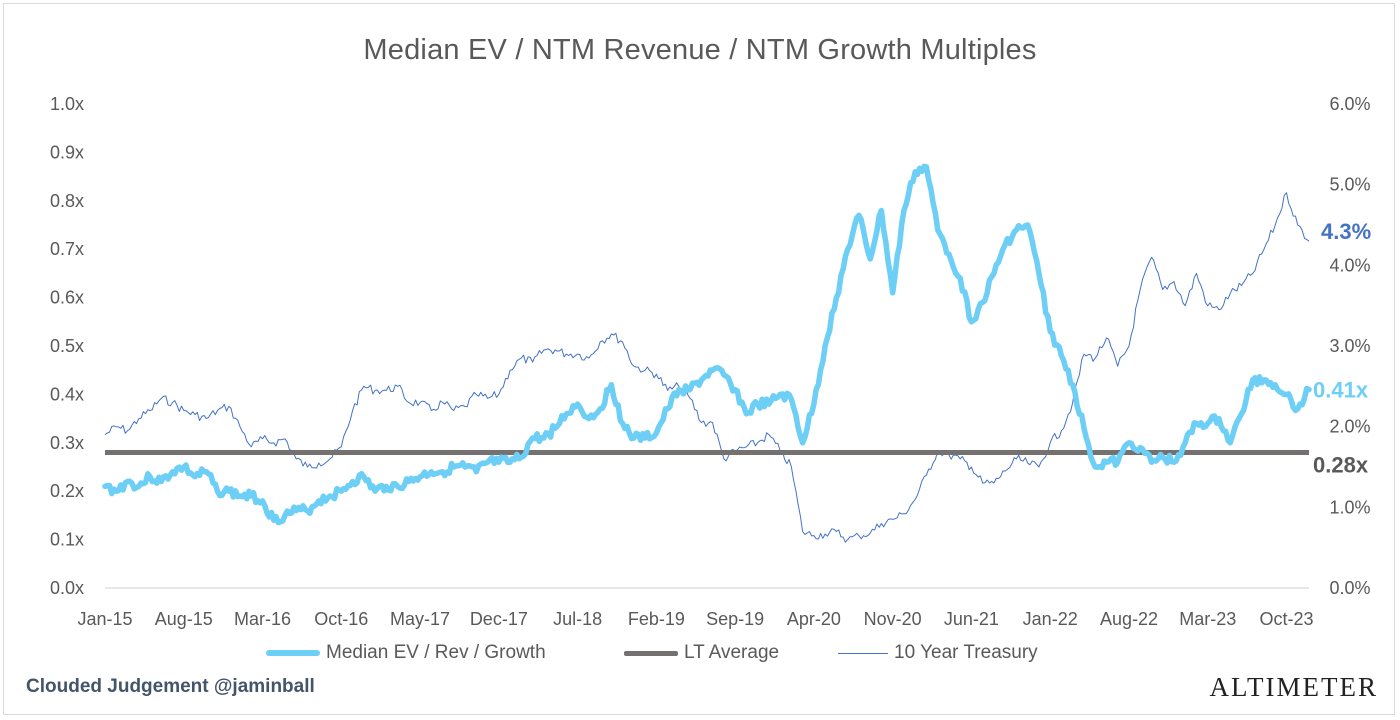 The image size is (1400, 720). I want to click on end-label-lt-average: 0.28x, so click(1341, 464).